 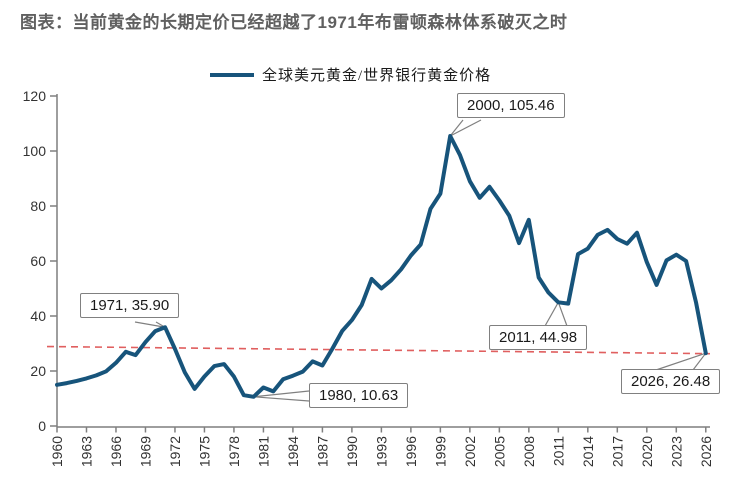 What do you see at coordinates (588, 451) in the screenshot?
I see `x-tick-label: 2014` at bounding box center [588, 451].